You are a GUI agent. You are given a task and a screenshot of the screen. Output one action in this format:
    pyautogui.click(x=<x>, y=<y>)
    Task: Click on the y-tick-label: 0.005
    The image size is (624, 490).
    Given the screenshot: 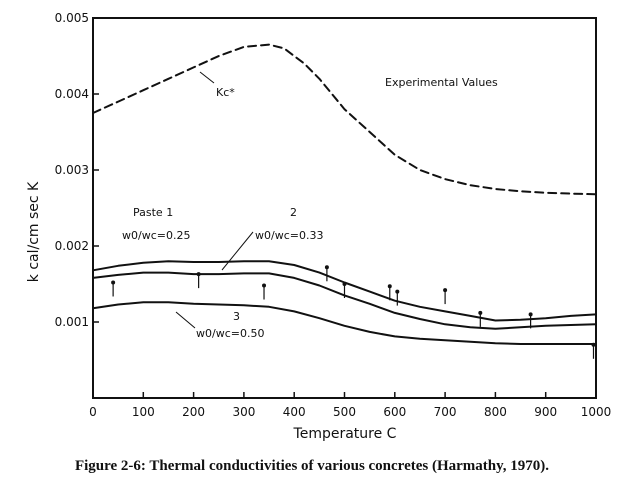 What is the action you would take?
    pyautogui.click(x=72, y=18)
    